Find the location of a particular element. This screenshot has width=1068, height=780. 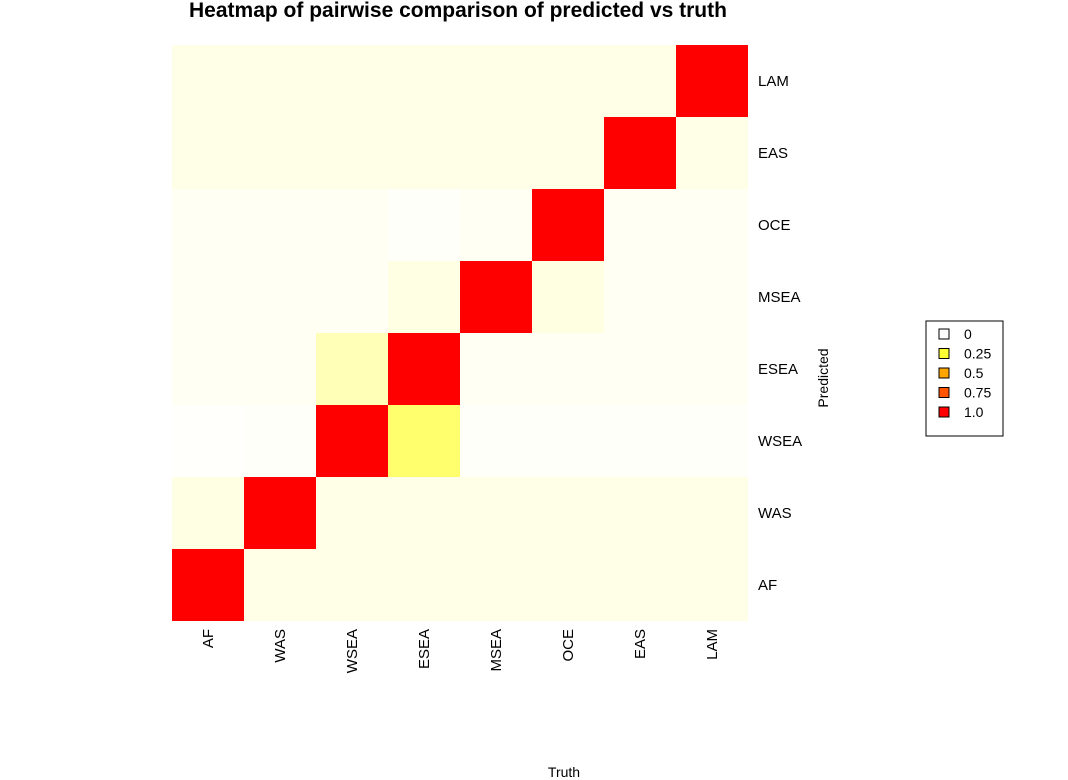

legend-label: 0.5 is located at coordinates (974, 373).